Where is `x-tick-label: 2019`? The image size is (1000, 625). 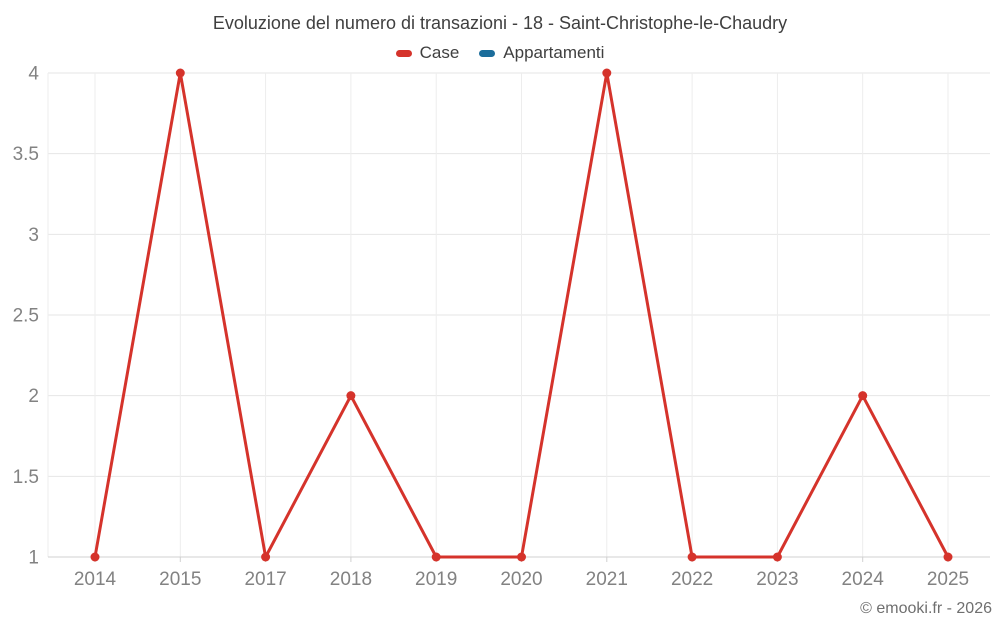 x-tick-label: 2019 is located at coordinates (436, 579).